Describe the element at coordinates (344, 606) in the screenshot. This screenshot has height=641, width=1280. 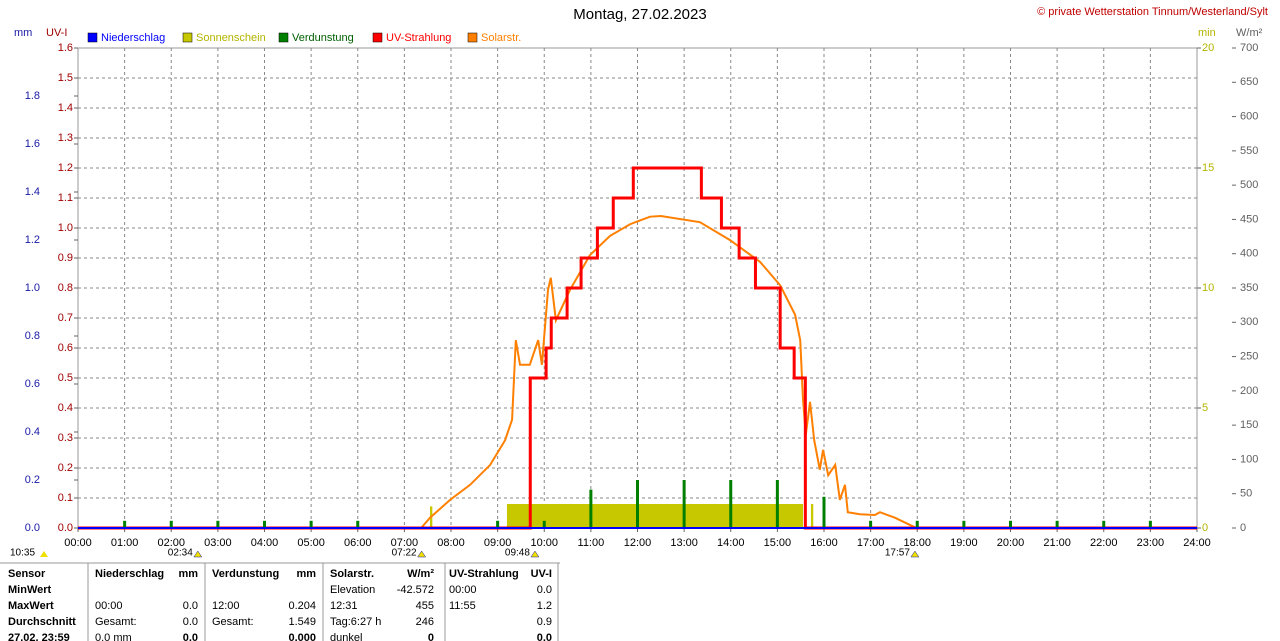
I see `table-cell: 12:31` at that location.